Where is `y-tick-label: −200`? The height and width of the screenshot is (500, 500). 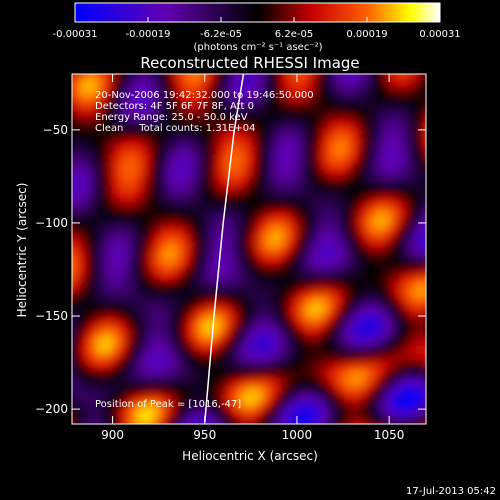
y-tick-label: −200 is located at coordinates (51, 409).